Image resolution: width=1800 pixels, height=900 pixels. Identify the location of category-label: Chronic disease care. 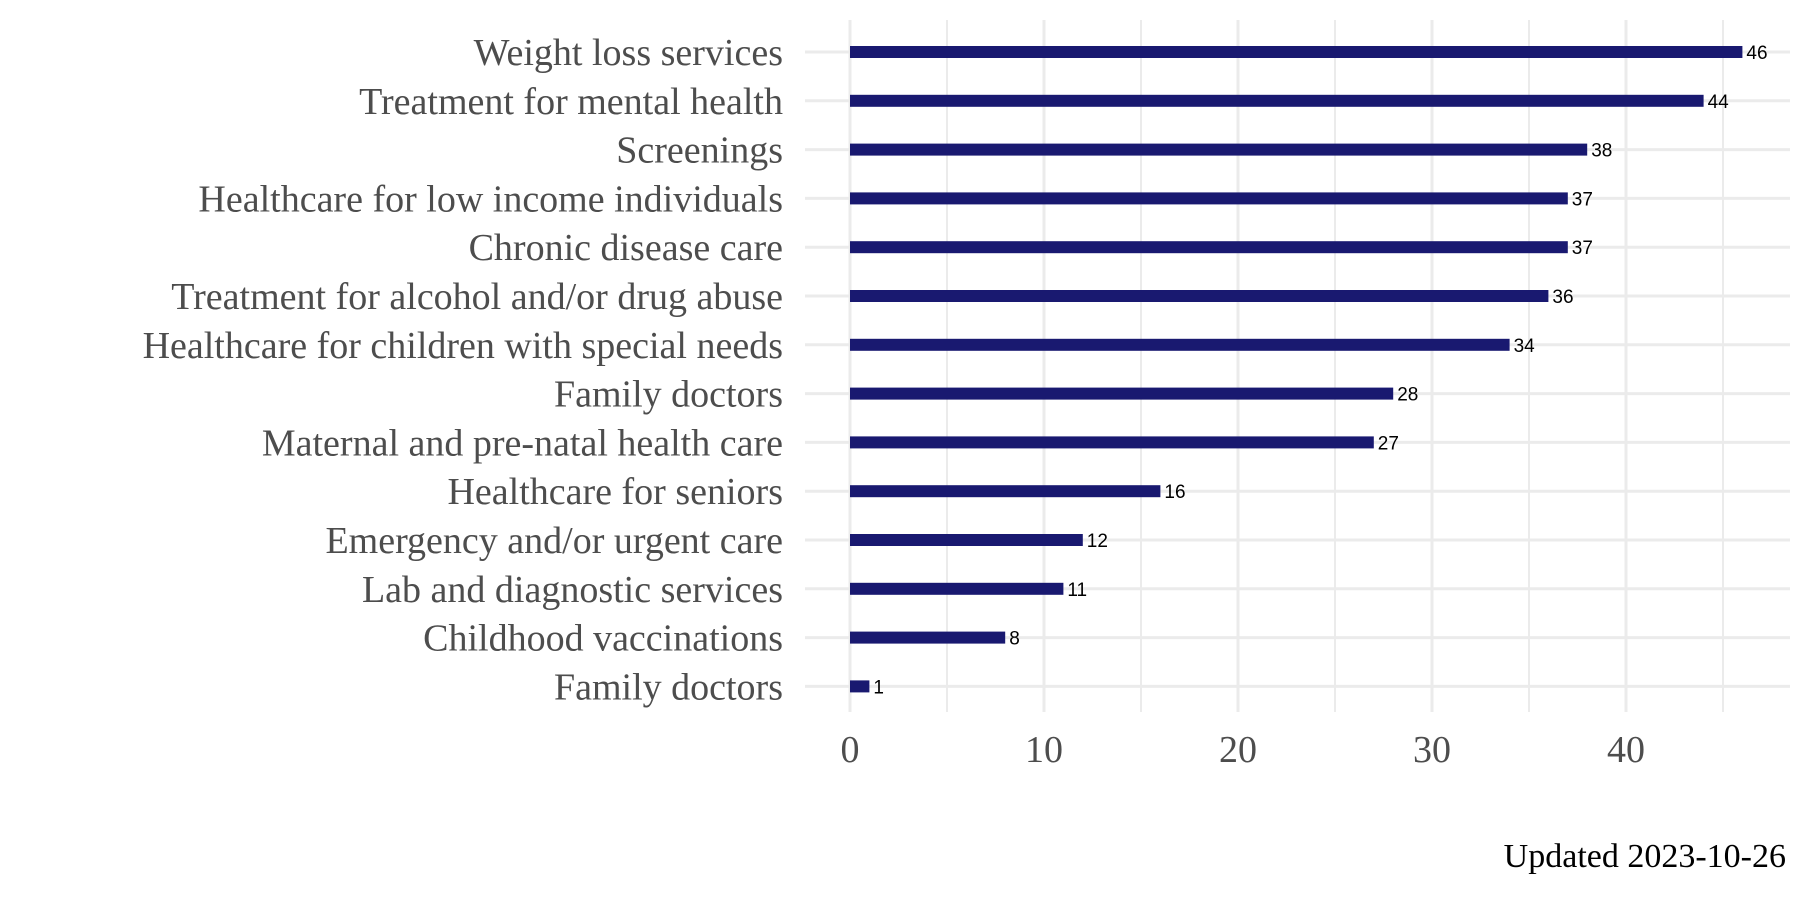
(626, 248).